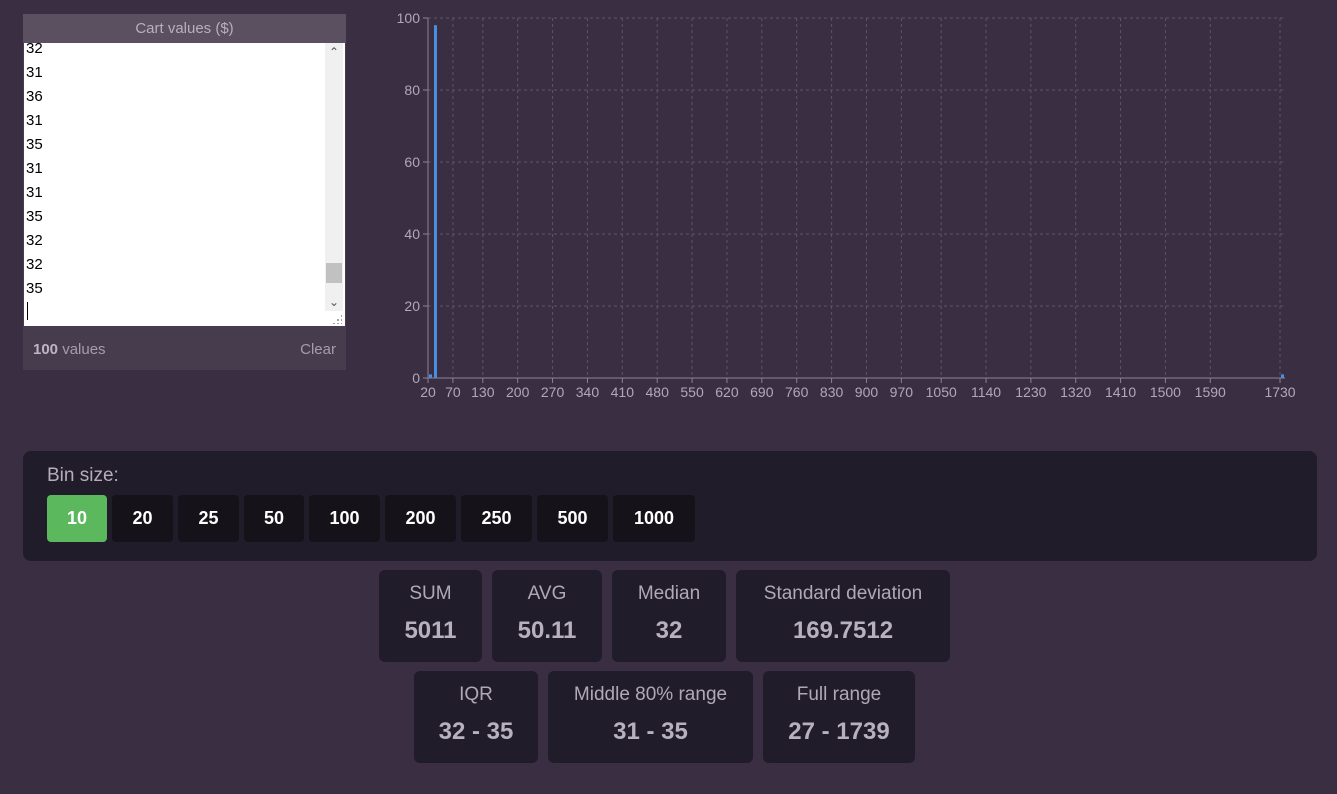  Describe the element at coordinates (1120, 392) in the screenshot. I see `x-tick-label: 1410` at that location.